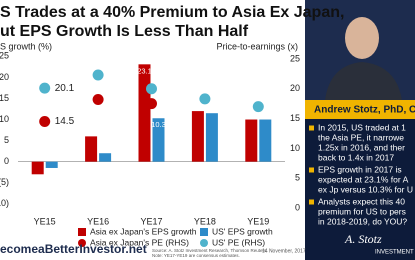  I want to click on bullet-text: Analysts expect this 40, so click(361, 201).